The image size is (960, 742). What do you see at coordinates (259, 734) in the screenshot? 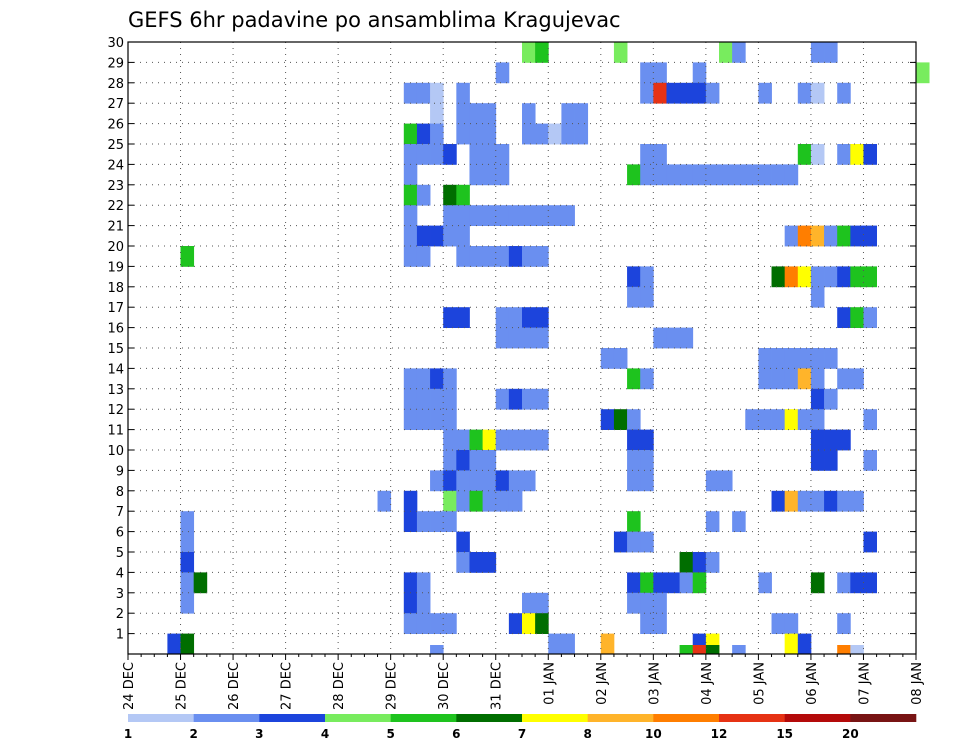
I see `colorbar-label: 3` at bounding box center [259, 734].